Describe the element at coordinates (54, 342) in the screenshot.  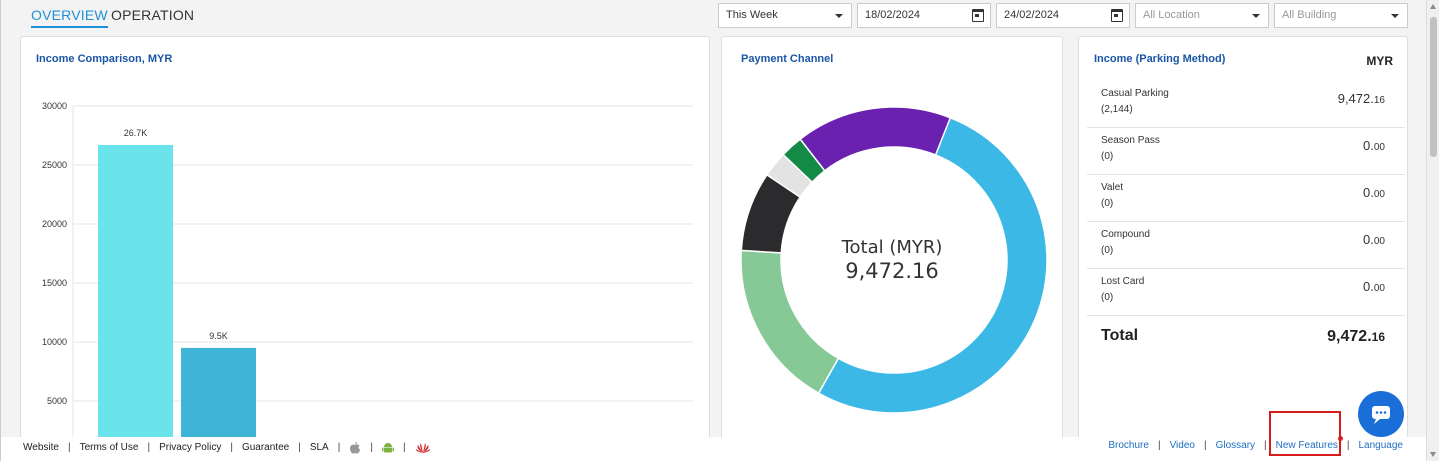
I see `y-tick-label: 10000` at that location.